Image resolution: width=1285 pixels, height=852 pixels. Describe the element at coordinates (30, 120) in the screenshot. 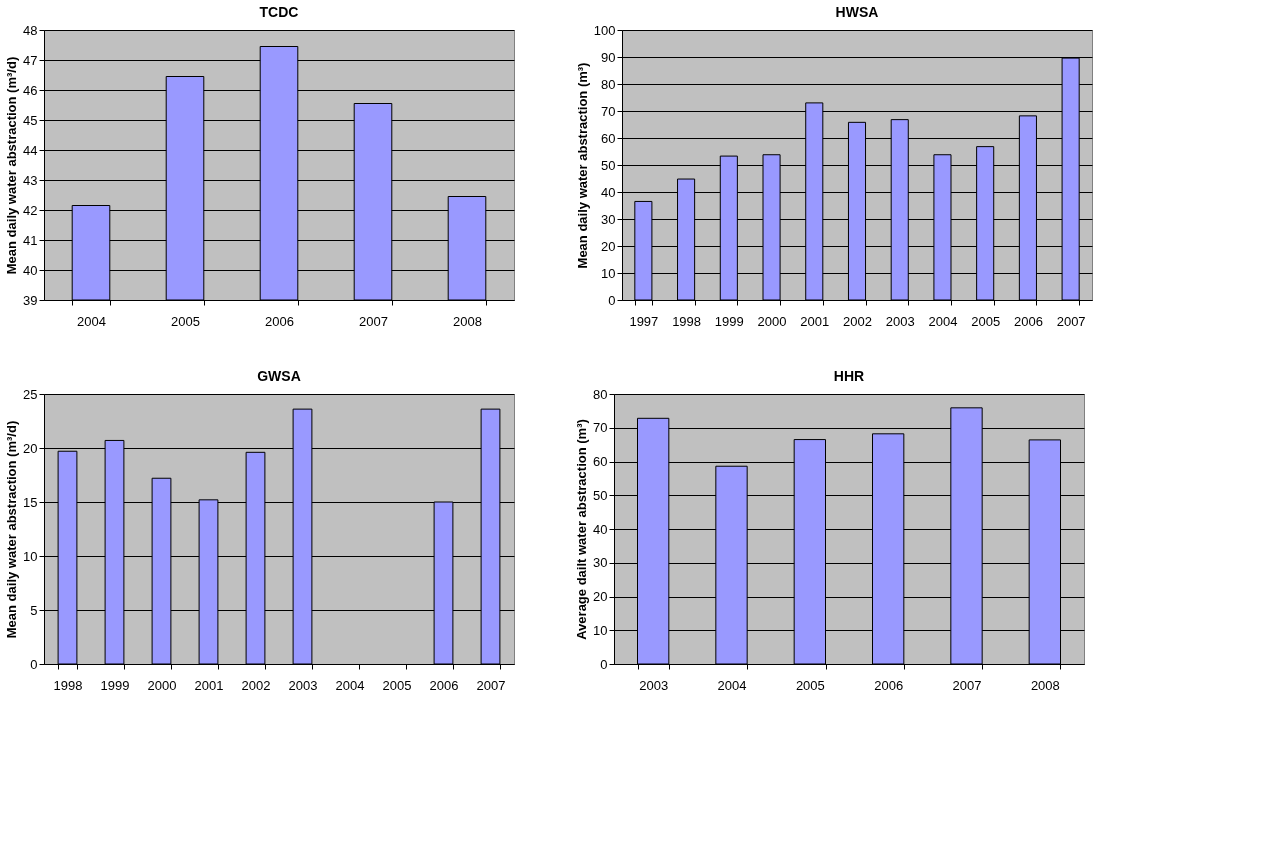

I see `y-tick-label: 45` at that location.